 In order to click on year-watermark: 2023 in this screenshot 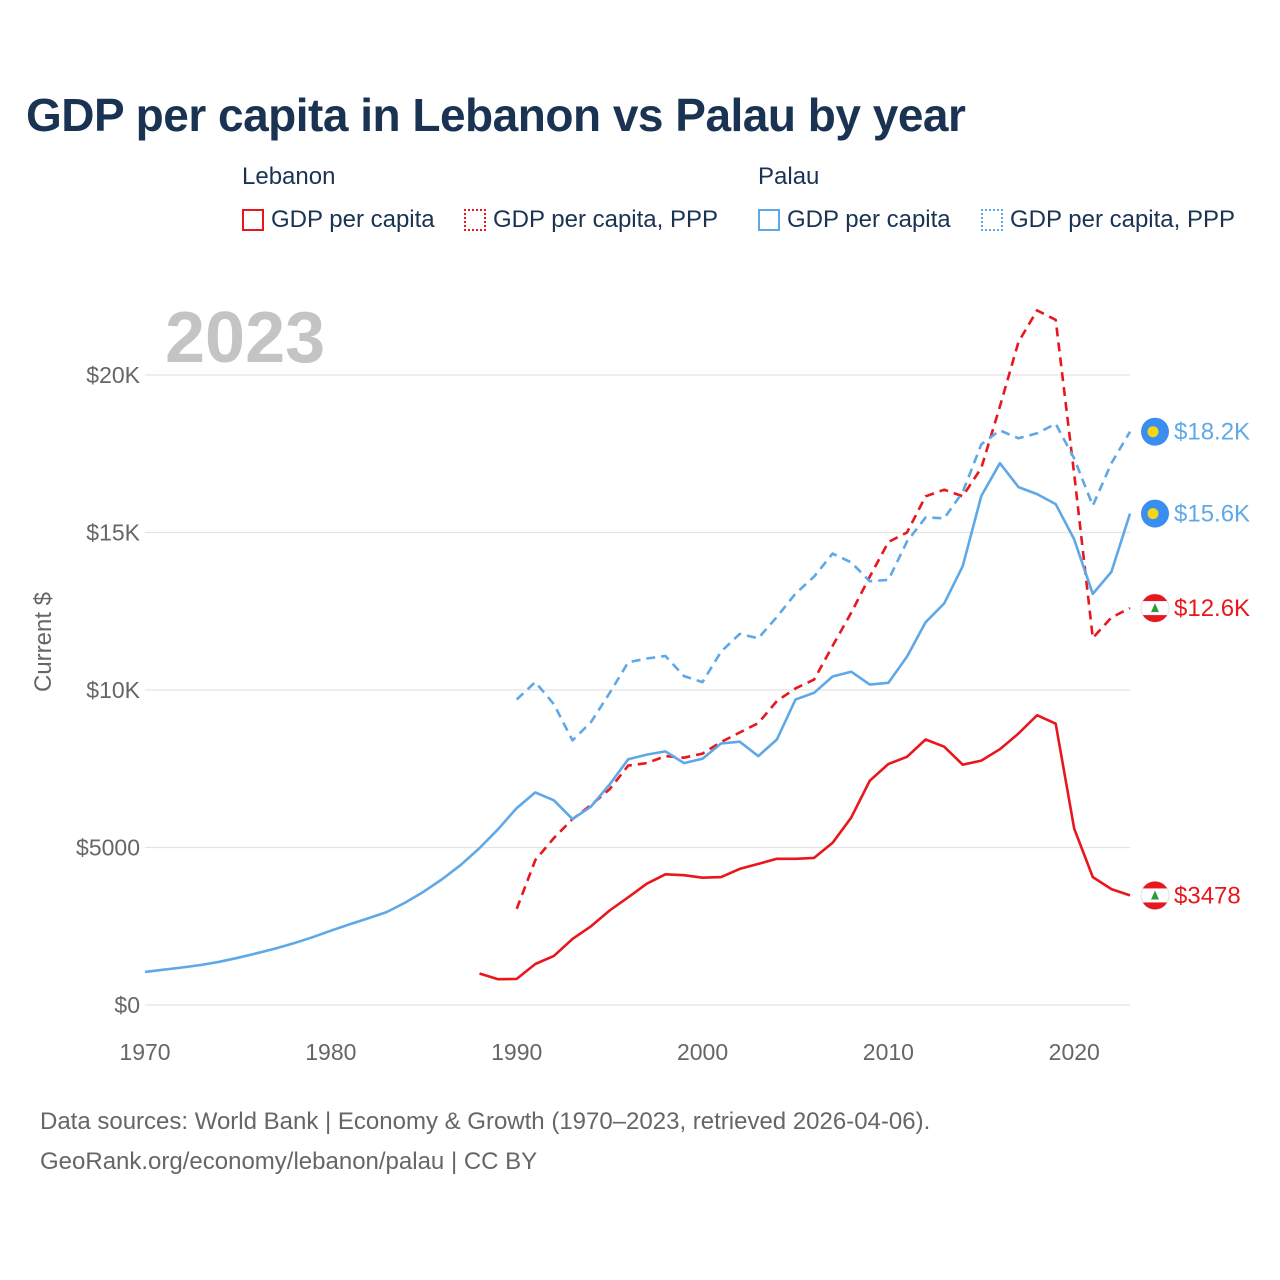, I will do `click(245, 338)`.